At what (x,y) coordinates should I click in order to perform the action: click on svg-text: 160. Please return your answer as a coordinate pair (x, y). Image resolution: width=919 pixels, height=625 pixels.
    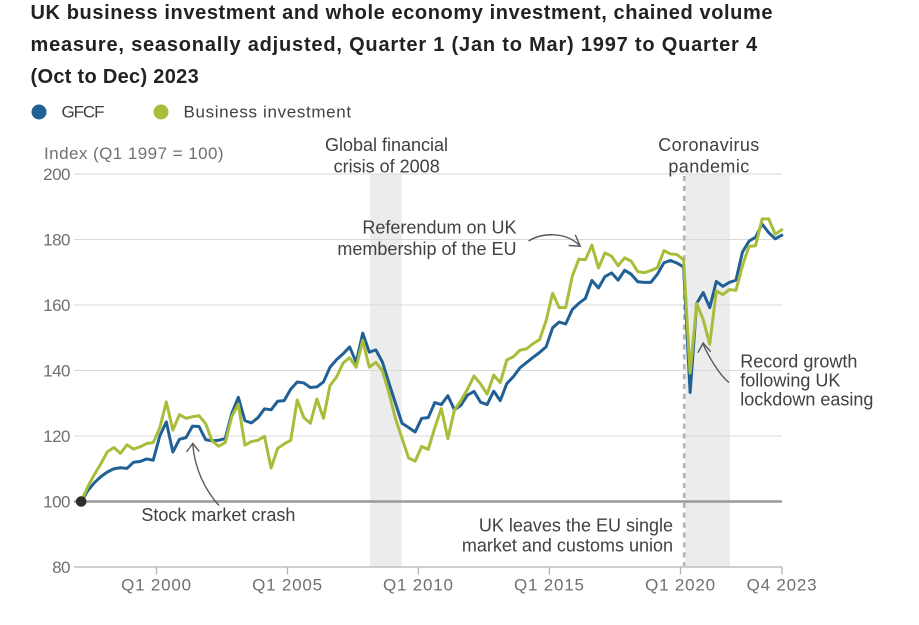
    Looking at the image, I should click on (56, 305).